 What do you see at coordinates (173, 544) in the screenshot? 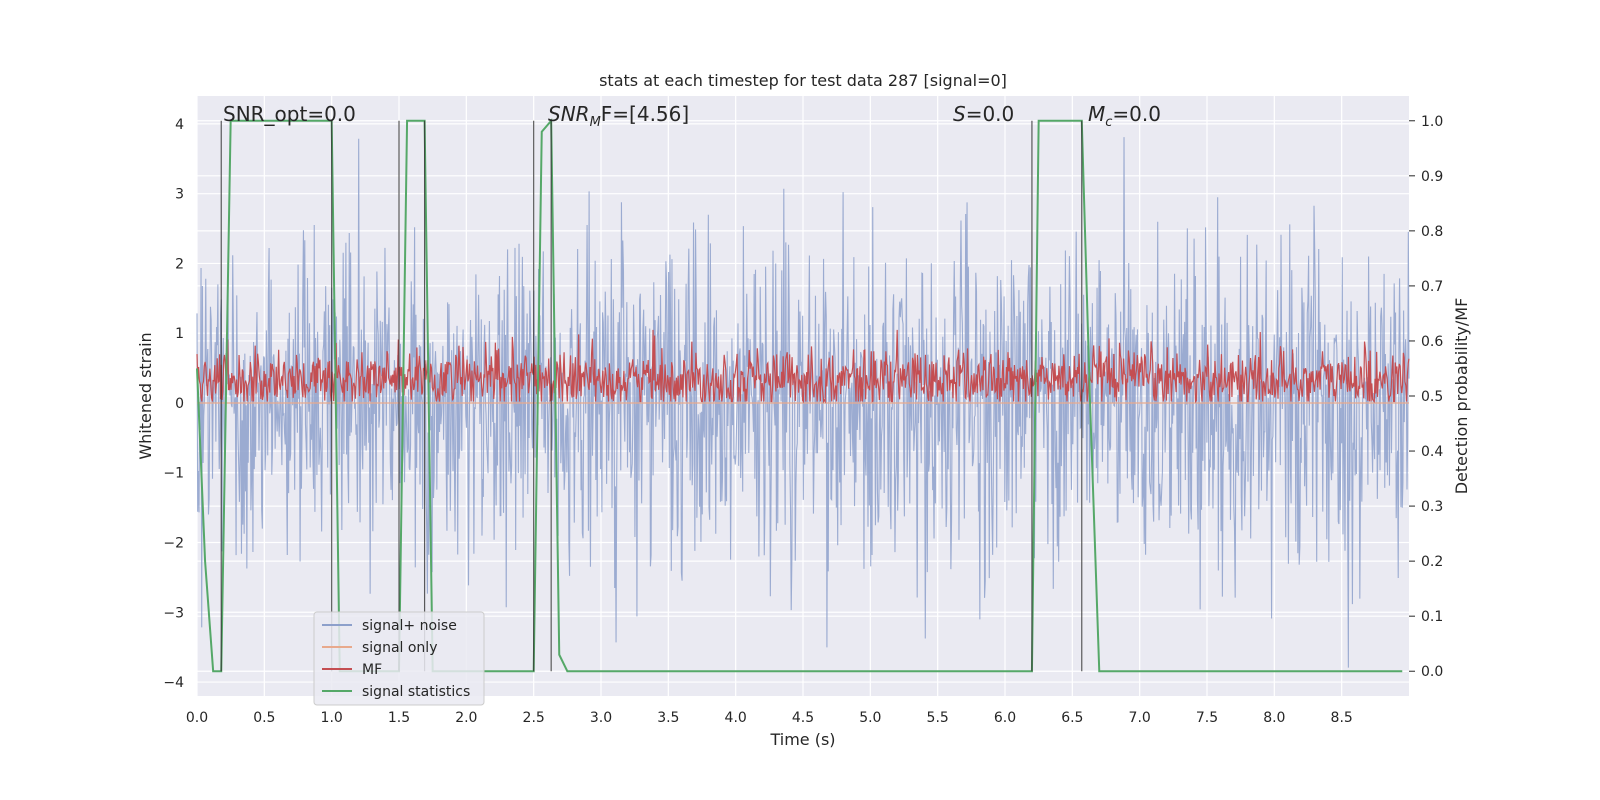
I see `y-tick-label: −2` at bounding box center [173, 544].